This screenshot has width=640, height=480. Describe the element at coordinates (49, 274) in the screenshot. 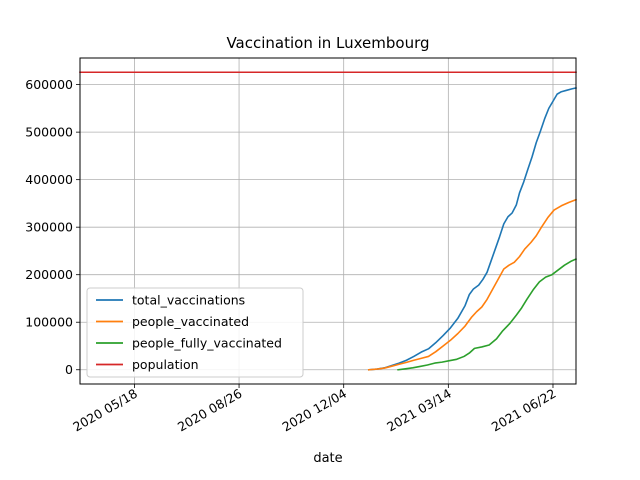

I see `y-tick-label: 200000` at that location.